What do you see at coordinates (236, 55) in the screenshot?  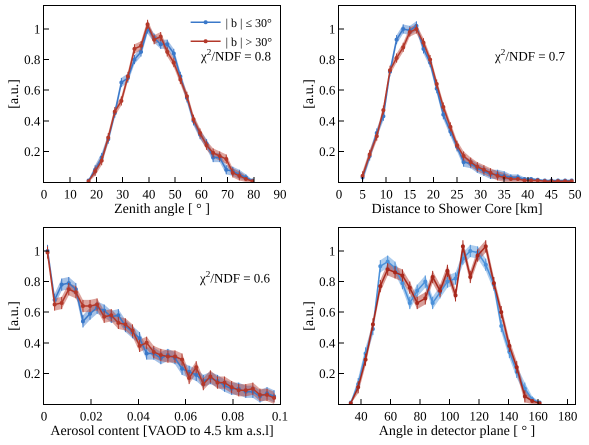 I see `annotation: χ$^{2}$/NDF = 0.8` at bounding box center [236, 55].